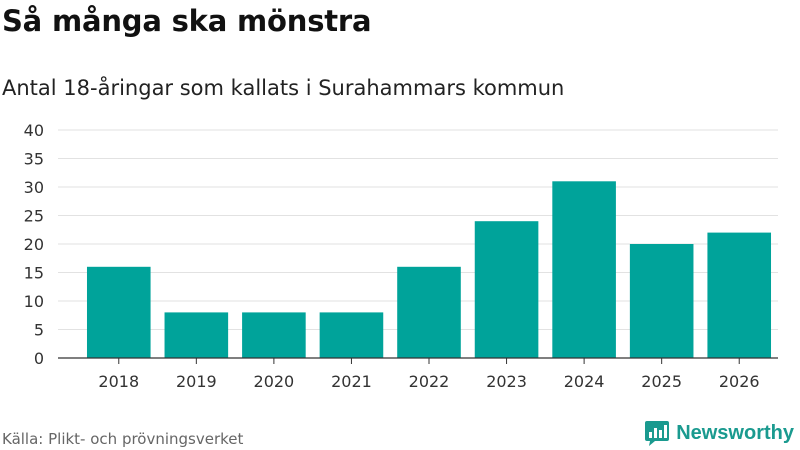 This screenshot has width=800, height=450. Describe the element at coordinates (351, 381) in the screenshot. I see `x-tick-label: 2021` at that location.